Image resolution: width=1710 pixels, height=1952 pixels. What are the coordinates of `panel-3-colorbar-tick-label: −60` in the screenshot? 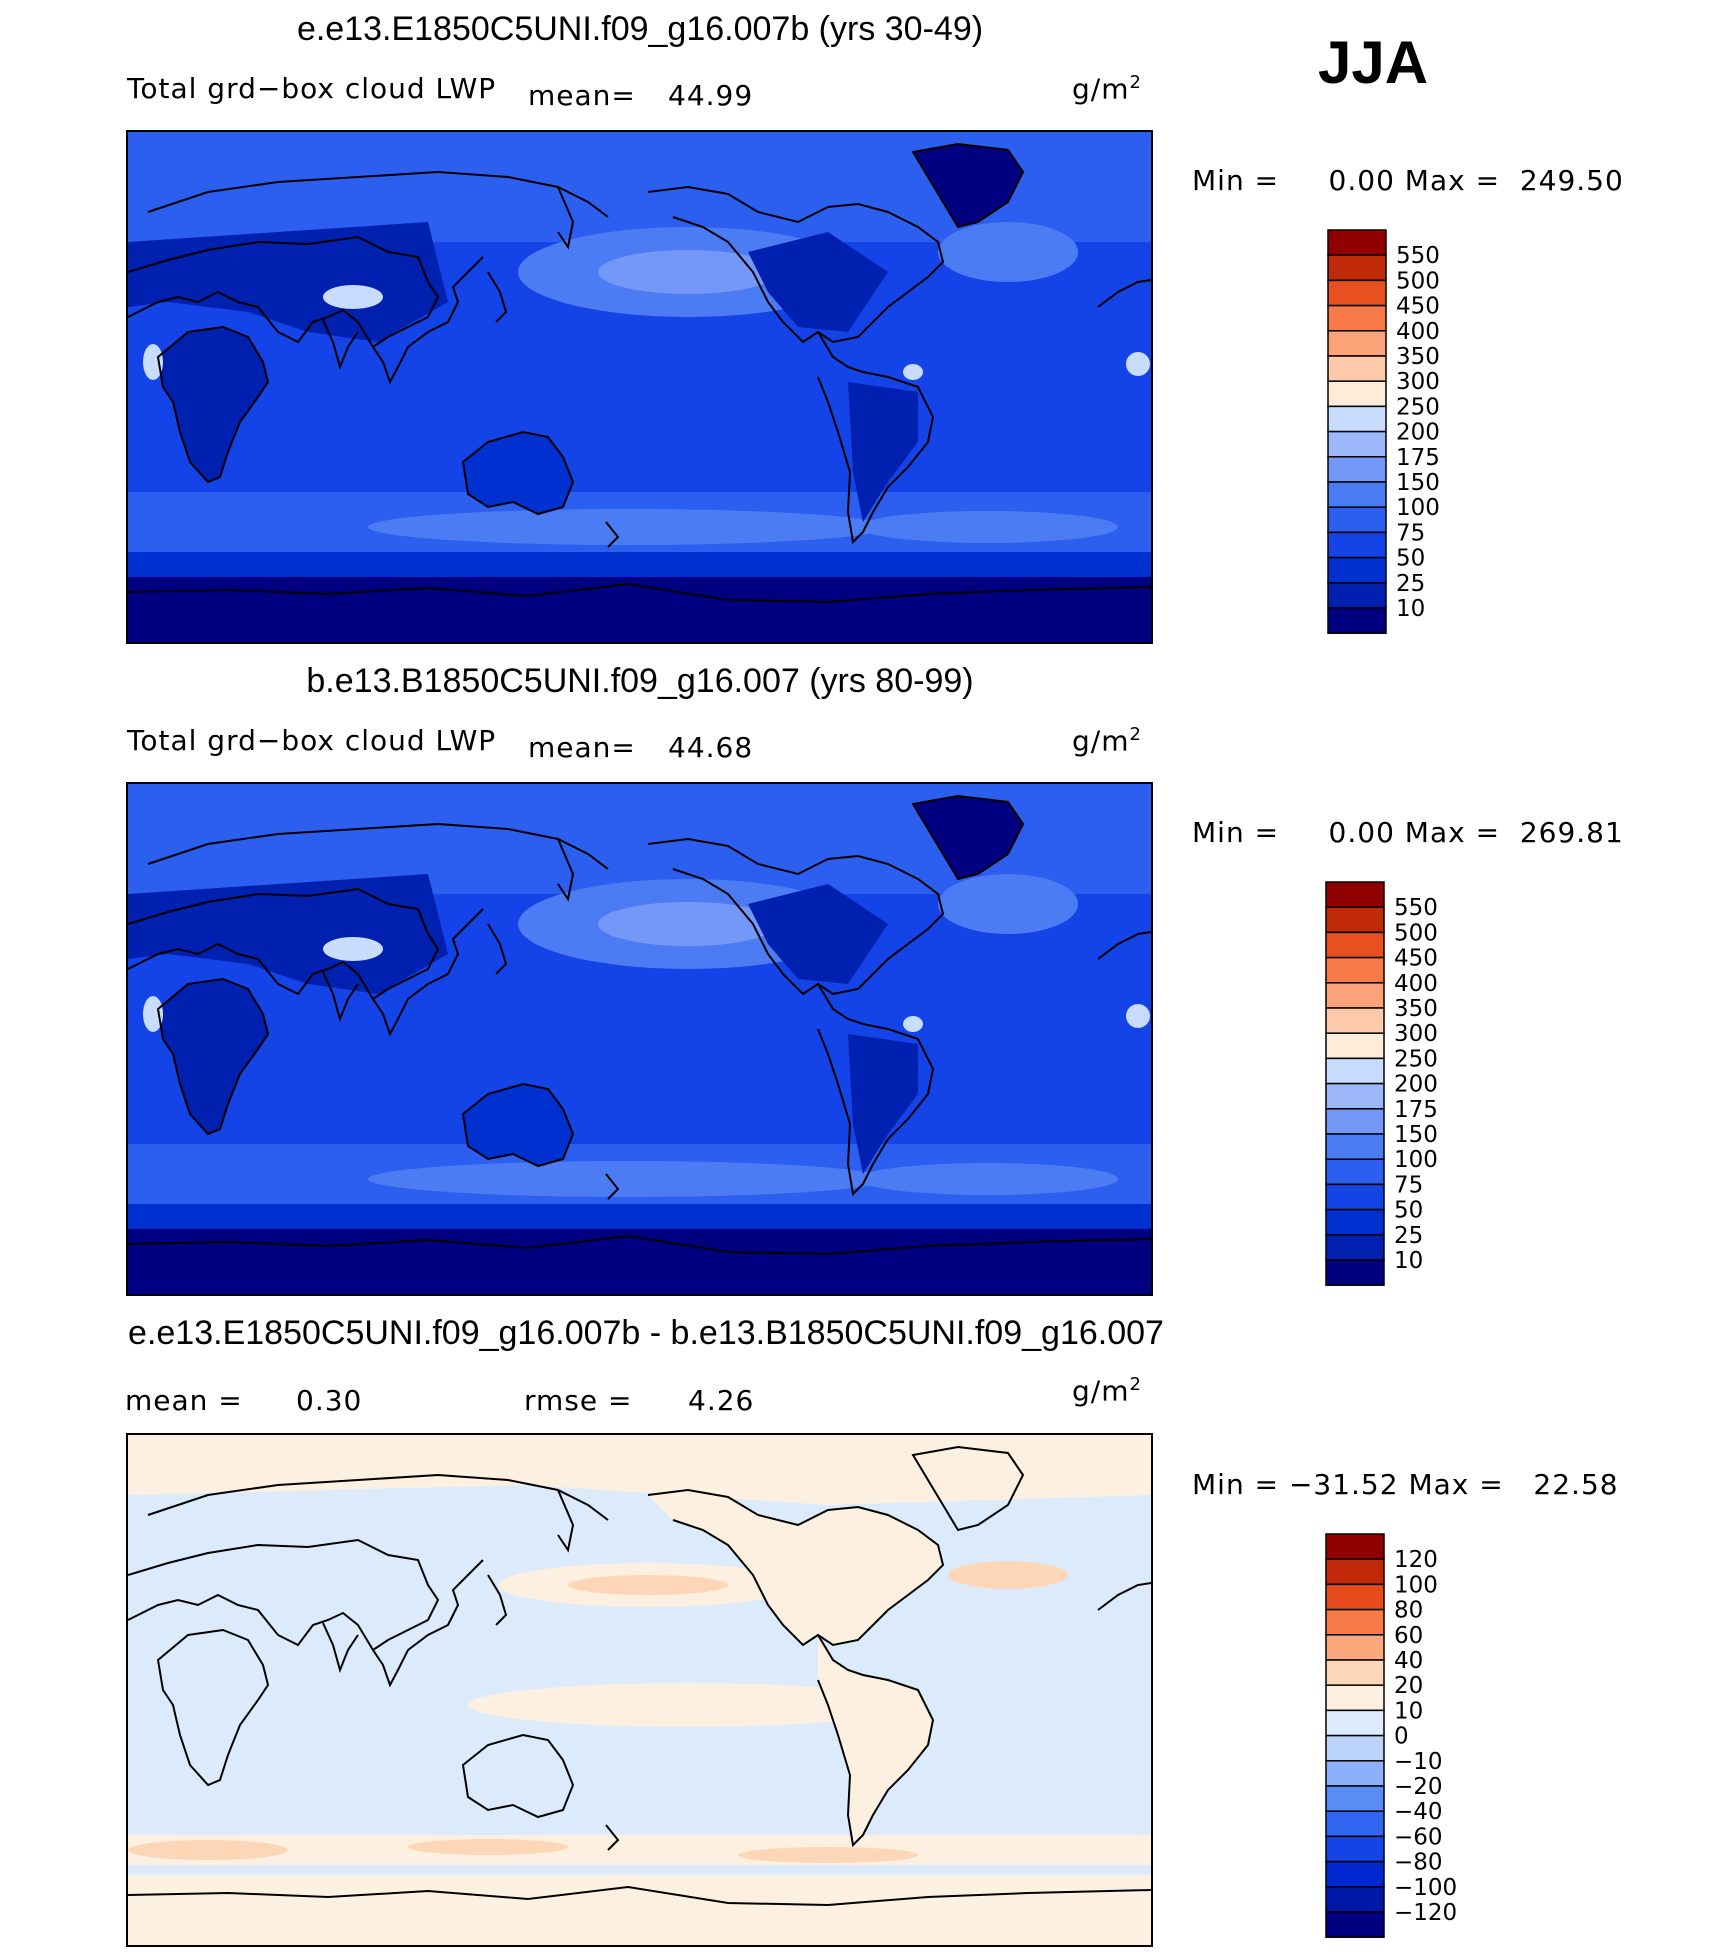 It's located at (1418, 1837).